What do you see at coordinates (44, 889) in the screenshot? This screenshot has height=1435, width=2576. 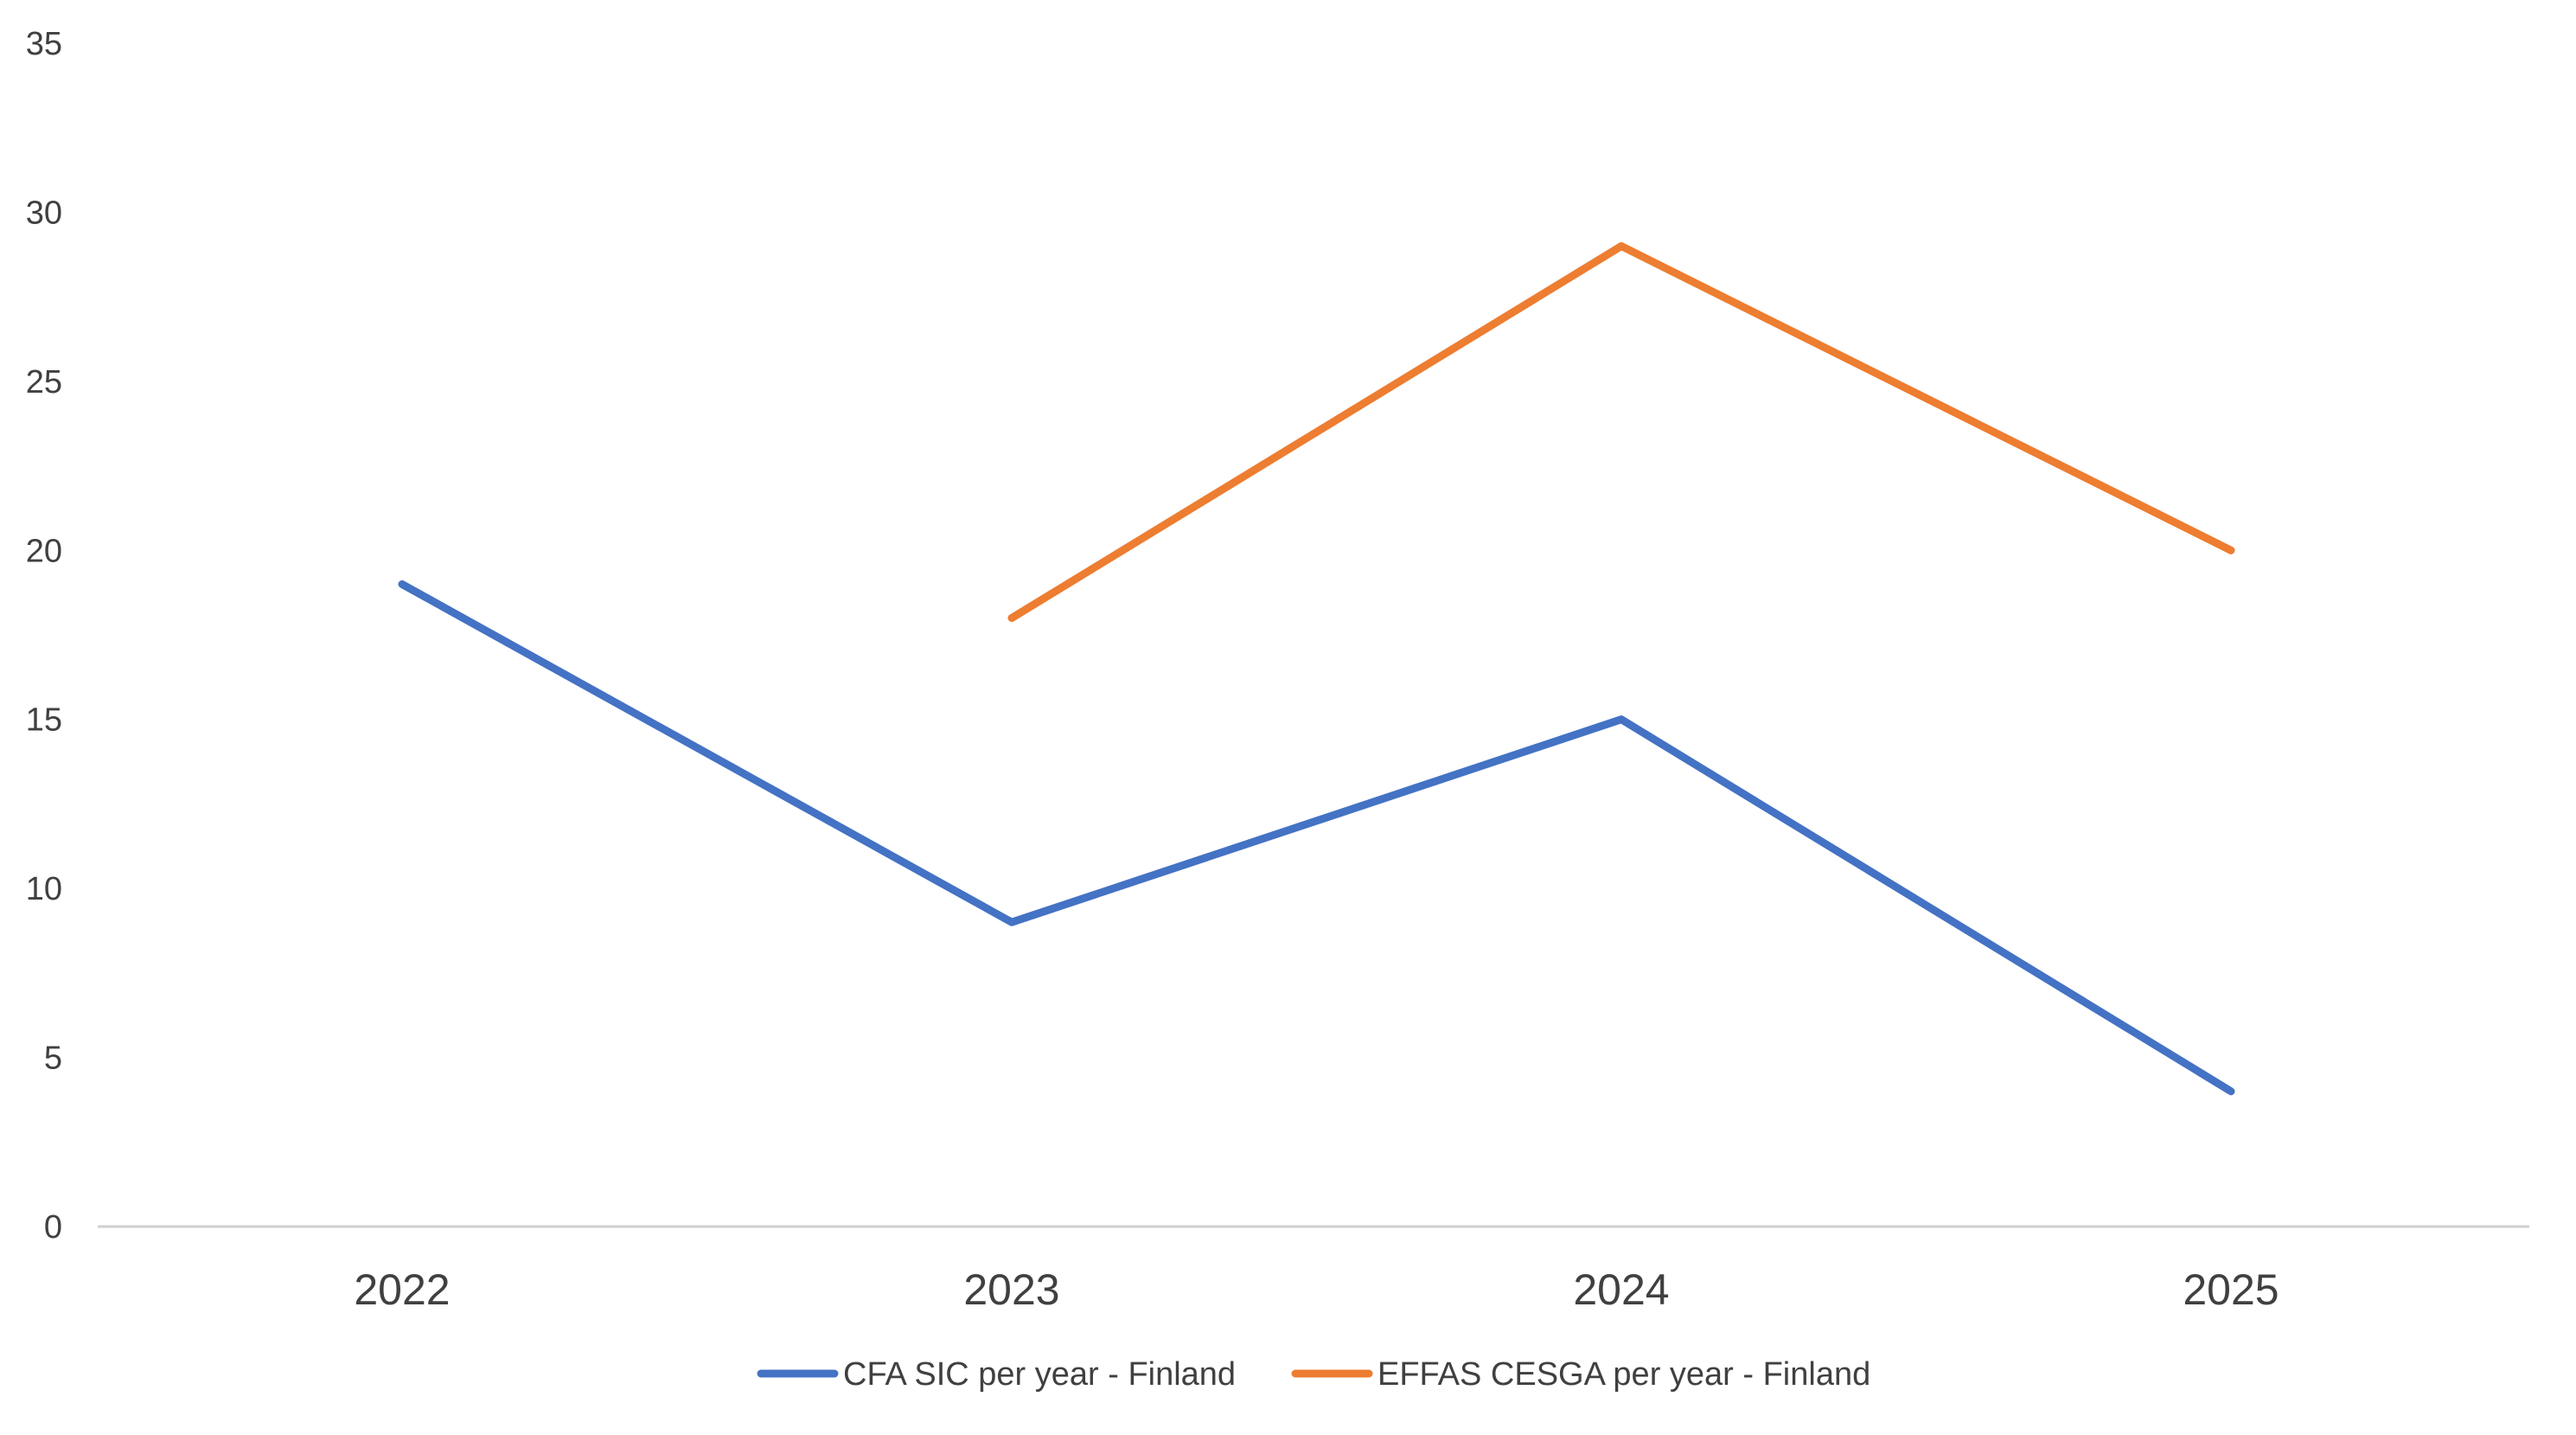 I see `y-tick-label: 10` at bounding box center [44, 889].